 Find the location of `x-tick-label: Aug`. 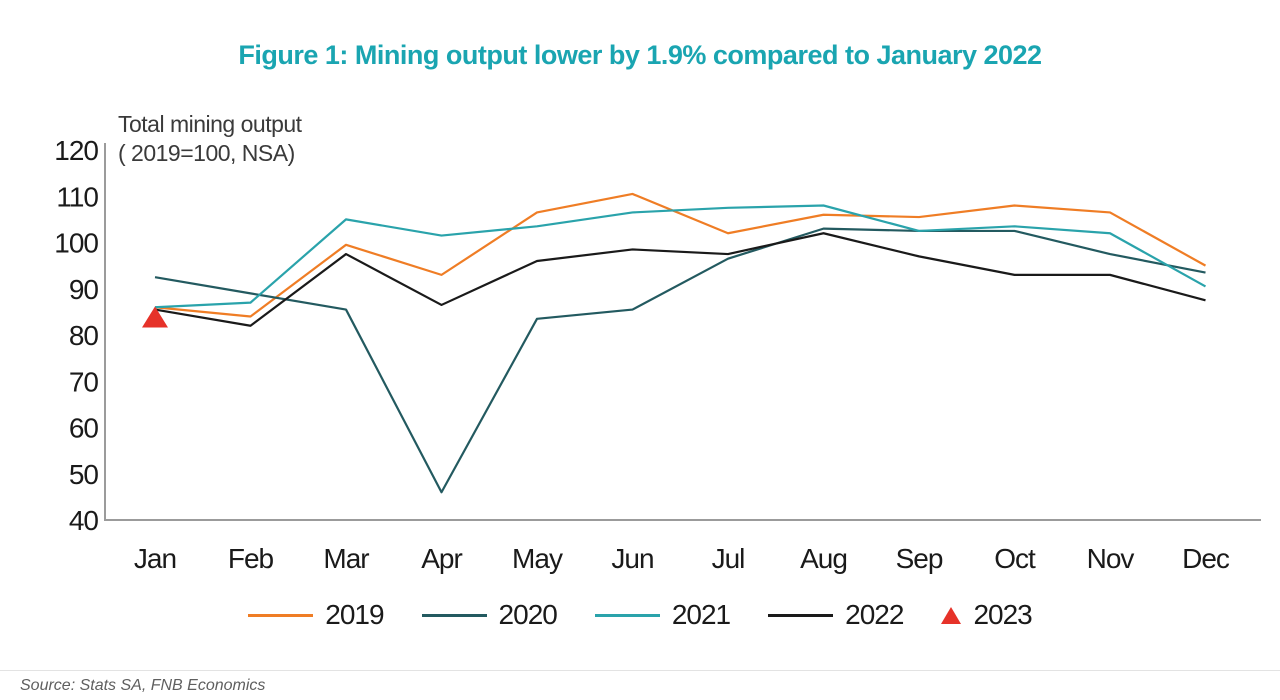

x-tick-label: Aug is located at coordinates (823, 558).